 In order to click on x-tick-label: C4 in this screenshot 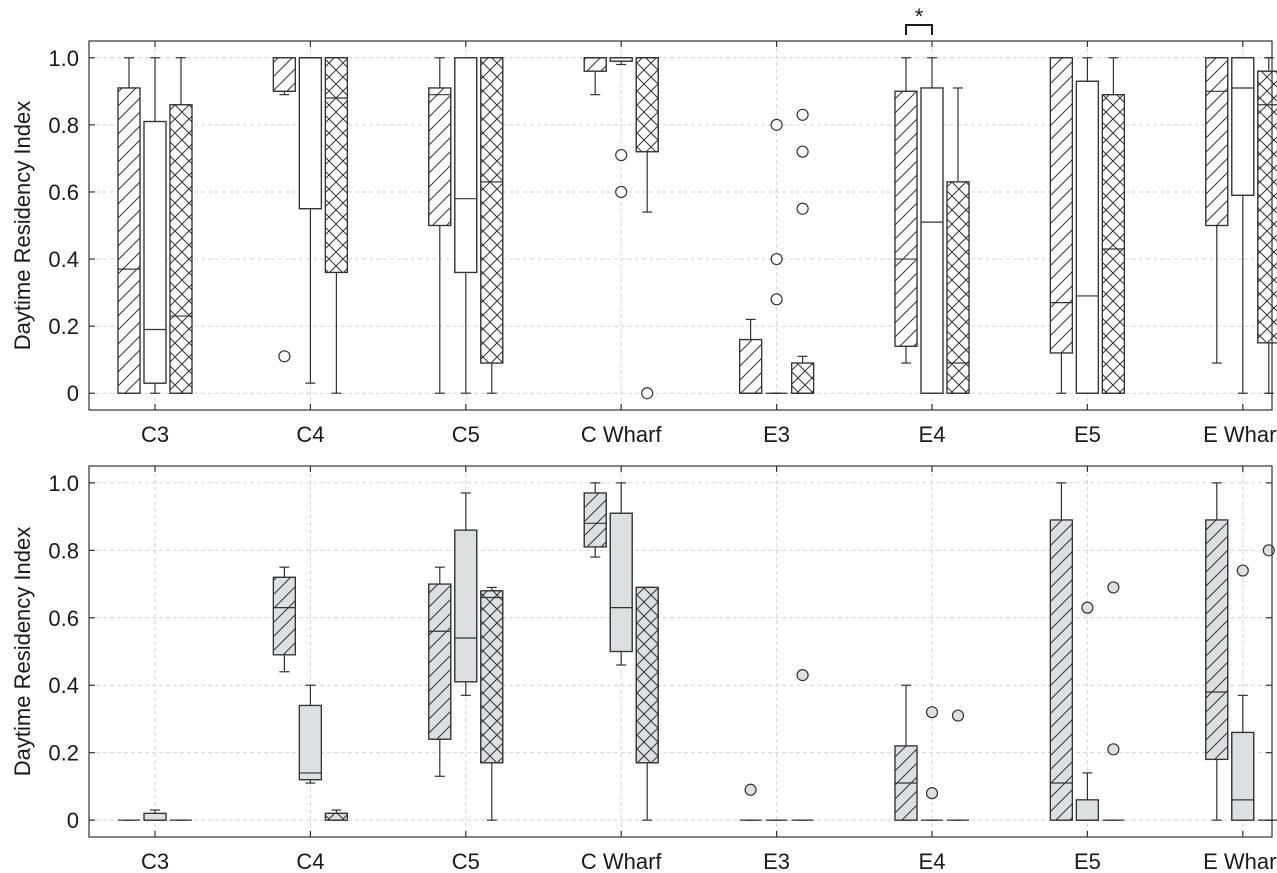, I will do `click(310, 434)`.